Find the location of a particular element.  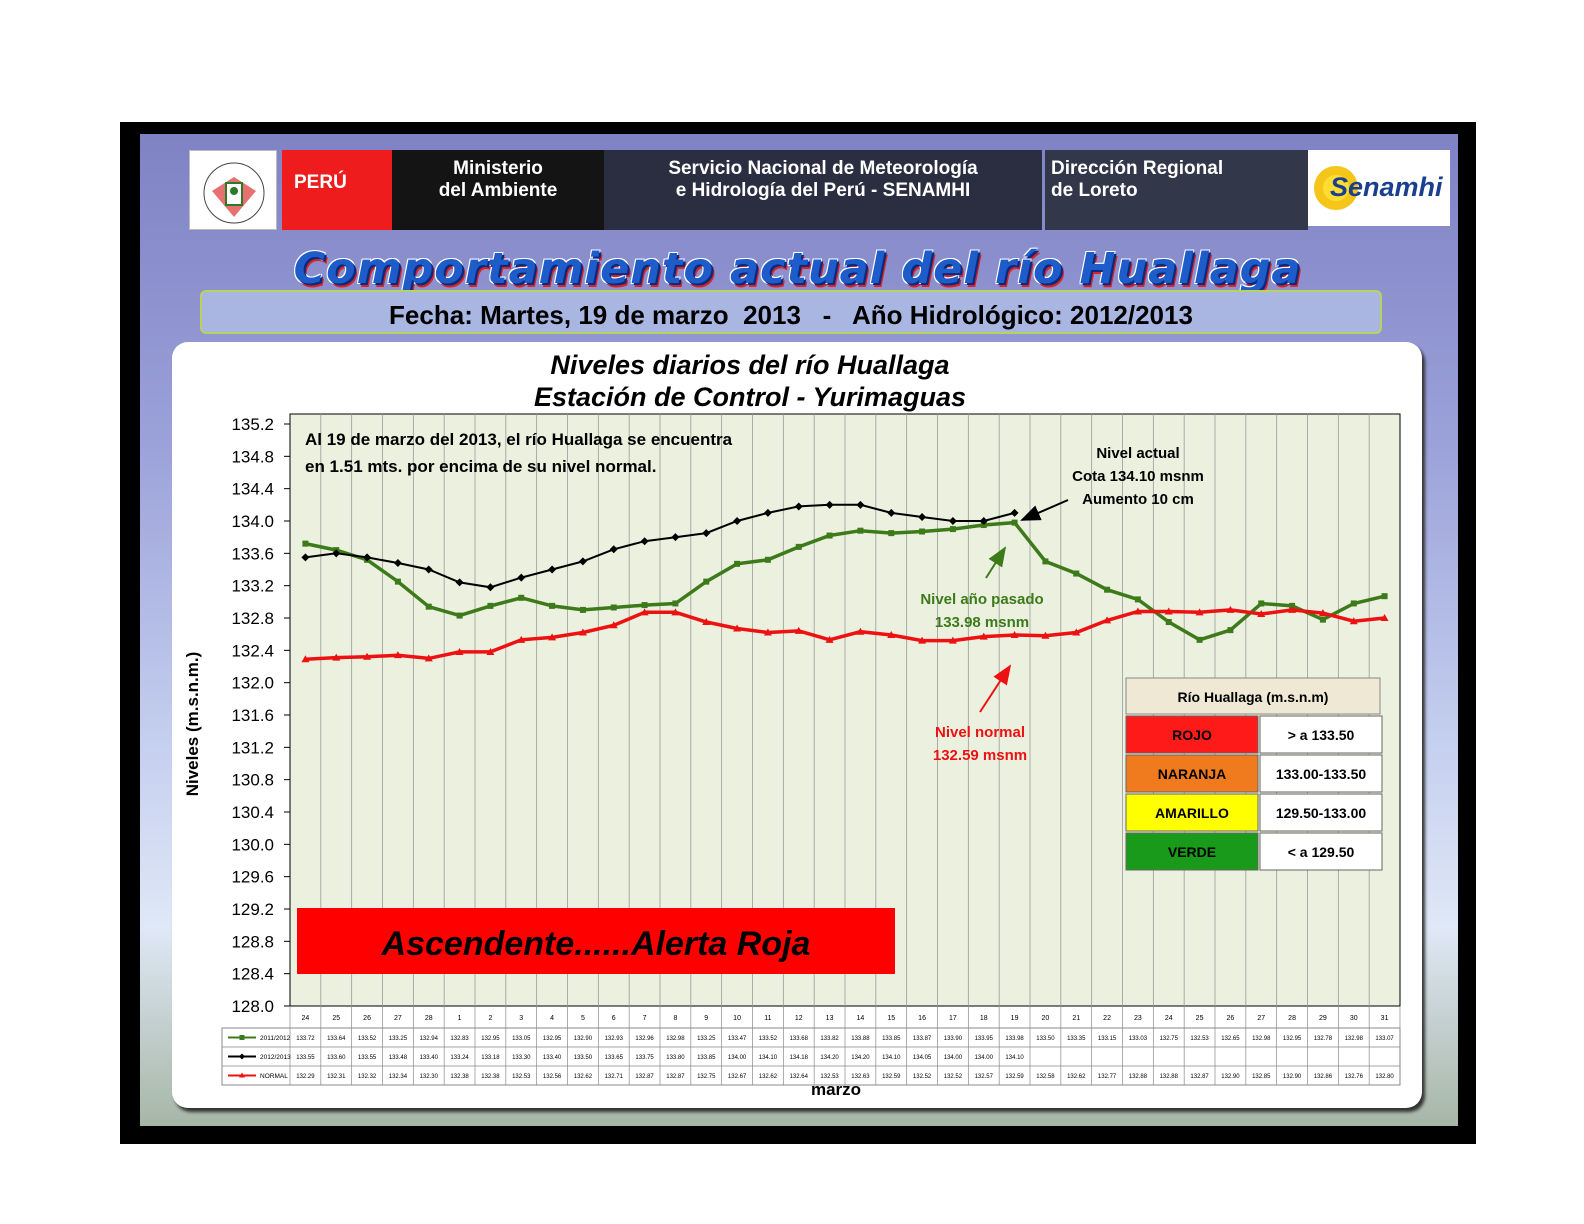

y-tick-label: 128.4 is located at coordinates (252, 974).